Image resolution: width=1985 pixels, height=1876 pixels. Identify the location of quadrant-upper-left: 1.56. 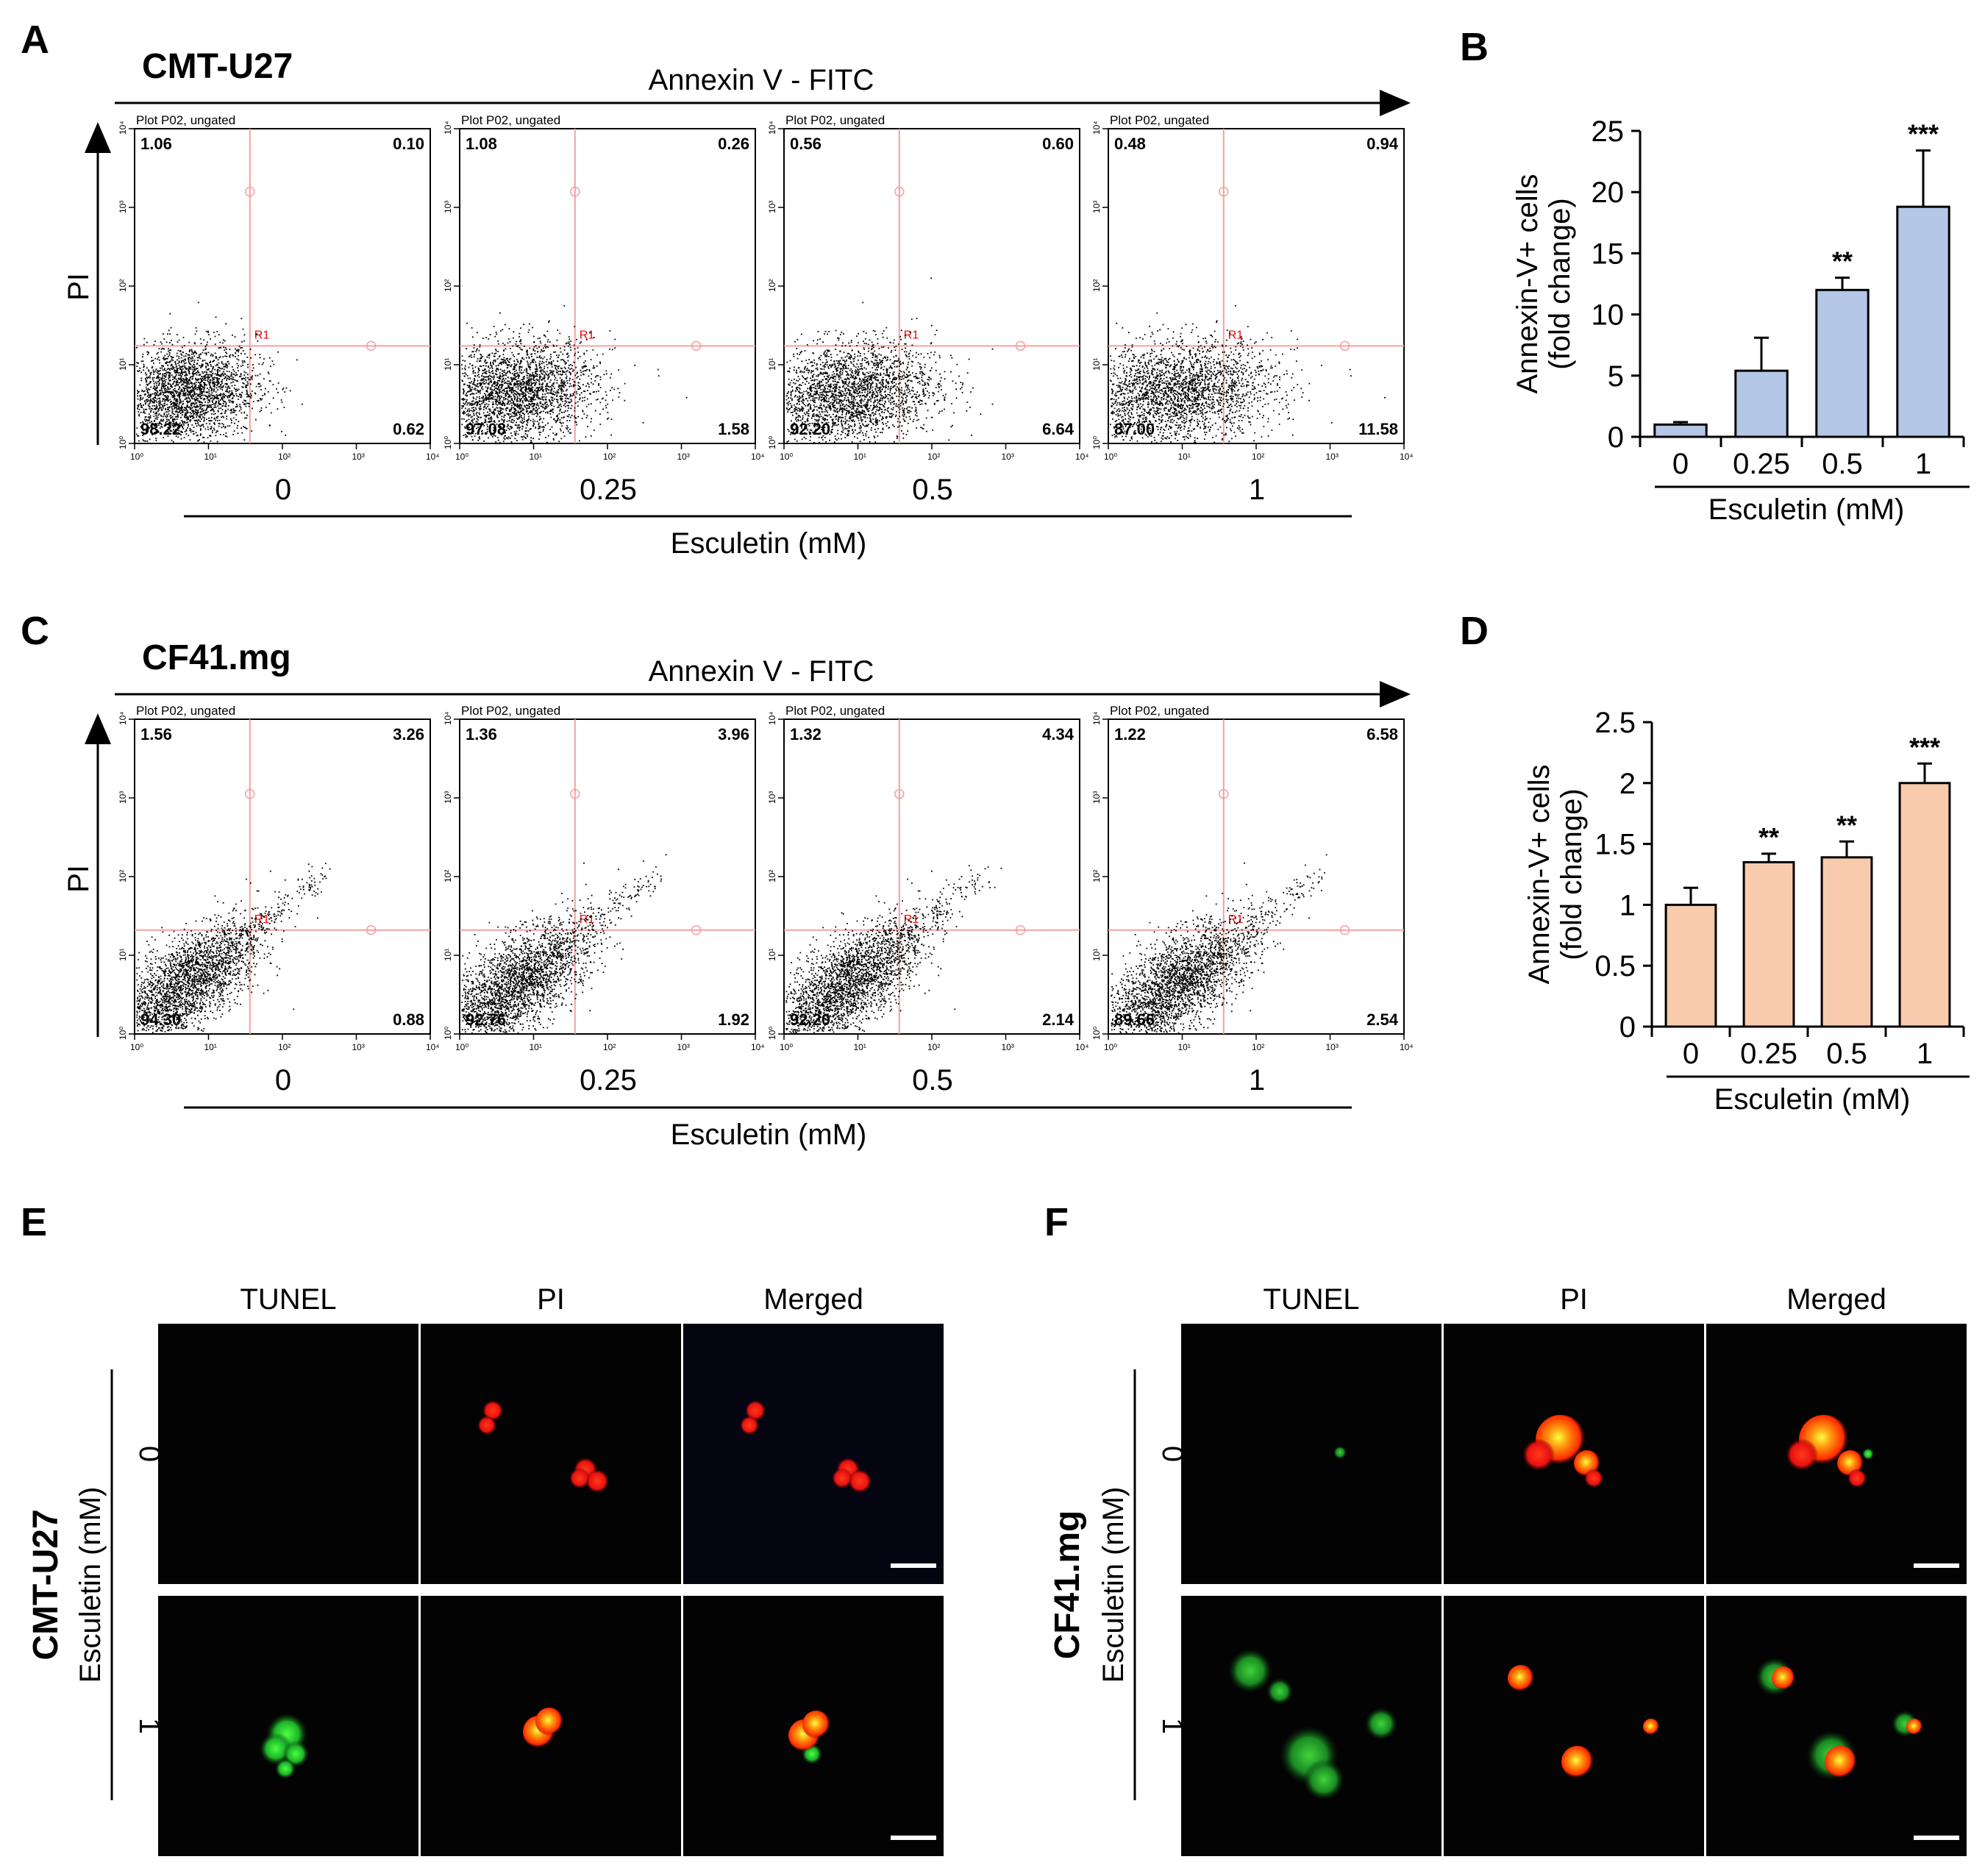
(156, 734).